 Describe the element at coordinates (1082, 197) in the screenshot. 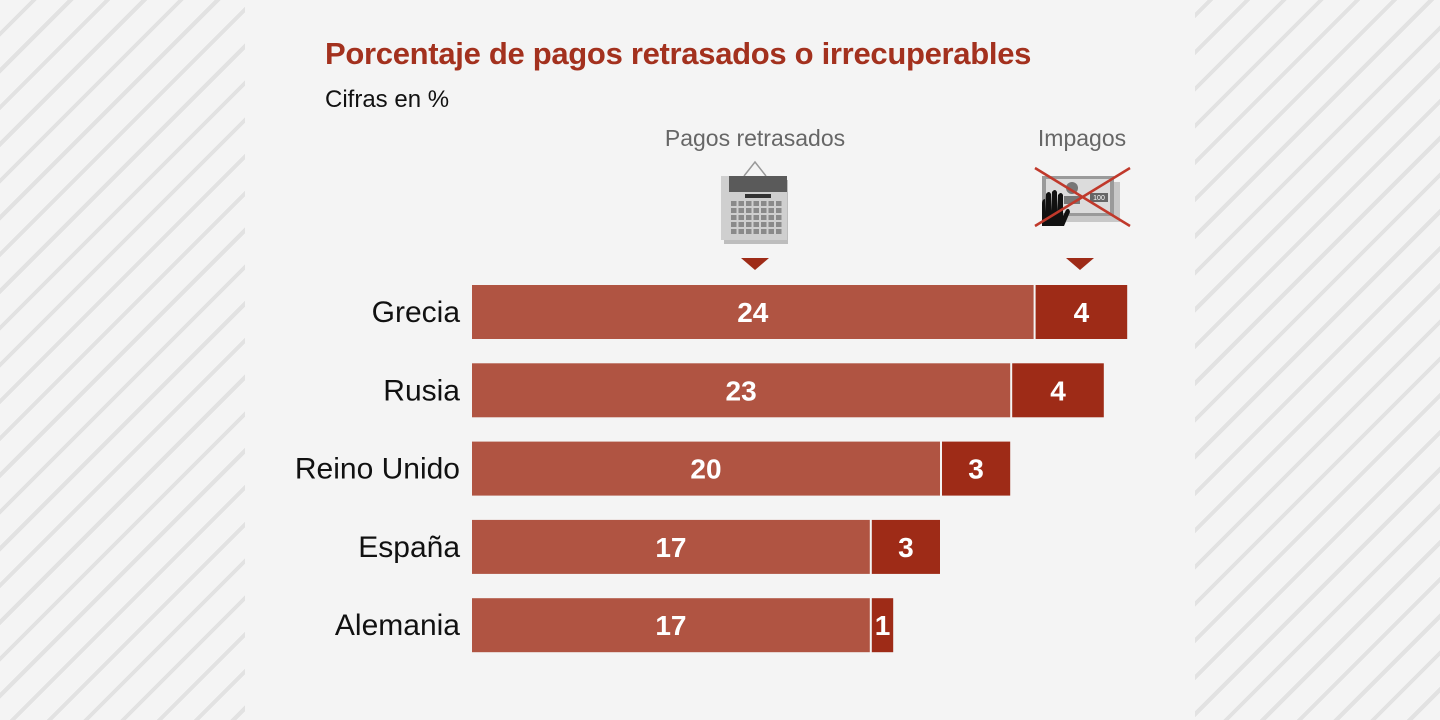

I see `crossed-out-banknote-icon: 100` at that location.